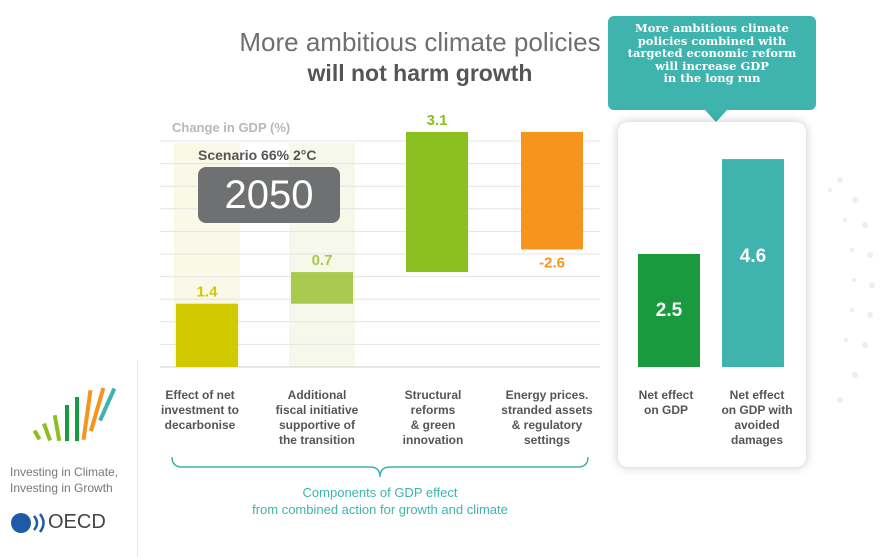 Image resolution: width=880 pixels, height=557 pixels. What do you see at coordinates (61, 488) in the screenshot?
I see `tagline-line: Investing in Growth` at bounding box center [61, 488].